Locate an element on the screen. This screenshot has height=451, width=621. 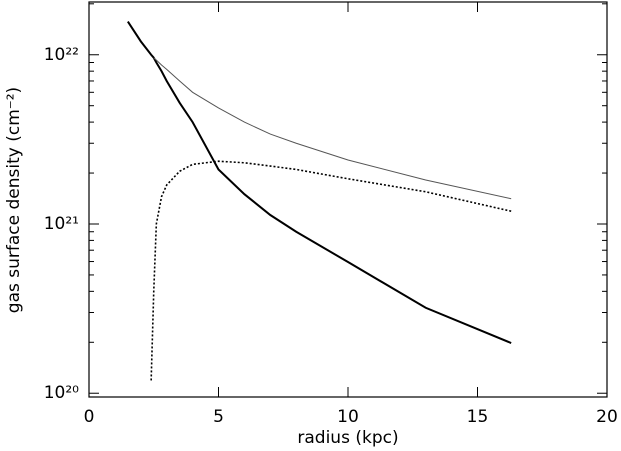
y-axis-label: gas surface density (cm⁻²) is located at coordinates (14, 200).